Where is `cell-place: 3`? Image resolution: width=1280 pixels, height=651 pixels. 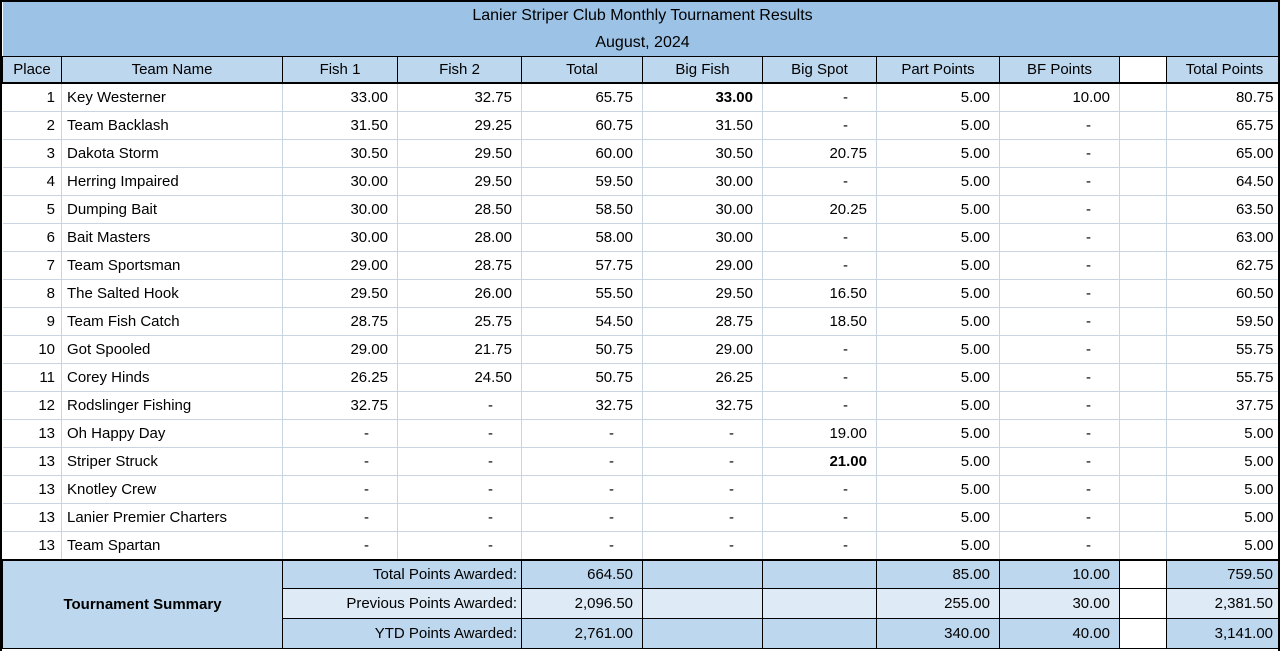 cell-place: 3 is located at coordinates (32, 153).